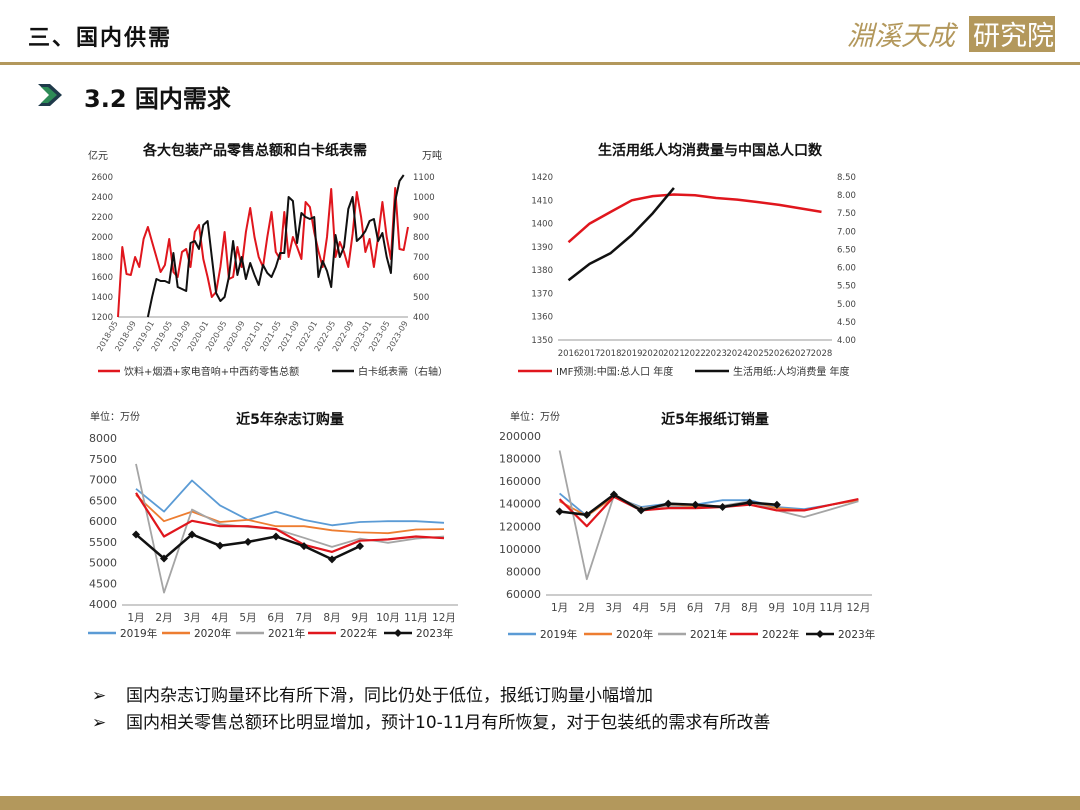 The height and width of the screenshot is (810, 1080). I want to click on legend-label: 2022年, so click(780, 634).